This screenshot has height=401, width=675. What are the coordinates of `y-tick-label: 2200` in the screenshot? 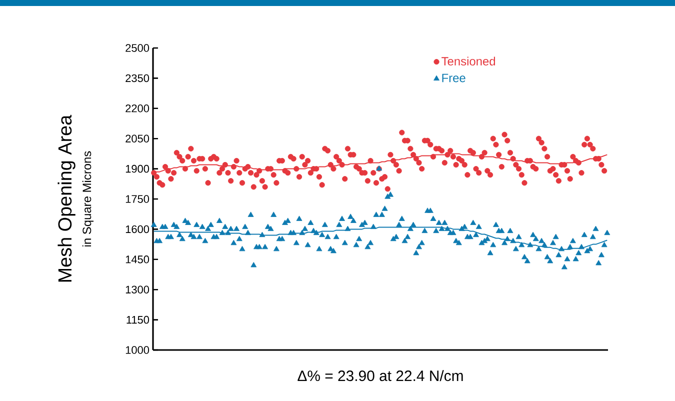 It's located at (138, 108).